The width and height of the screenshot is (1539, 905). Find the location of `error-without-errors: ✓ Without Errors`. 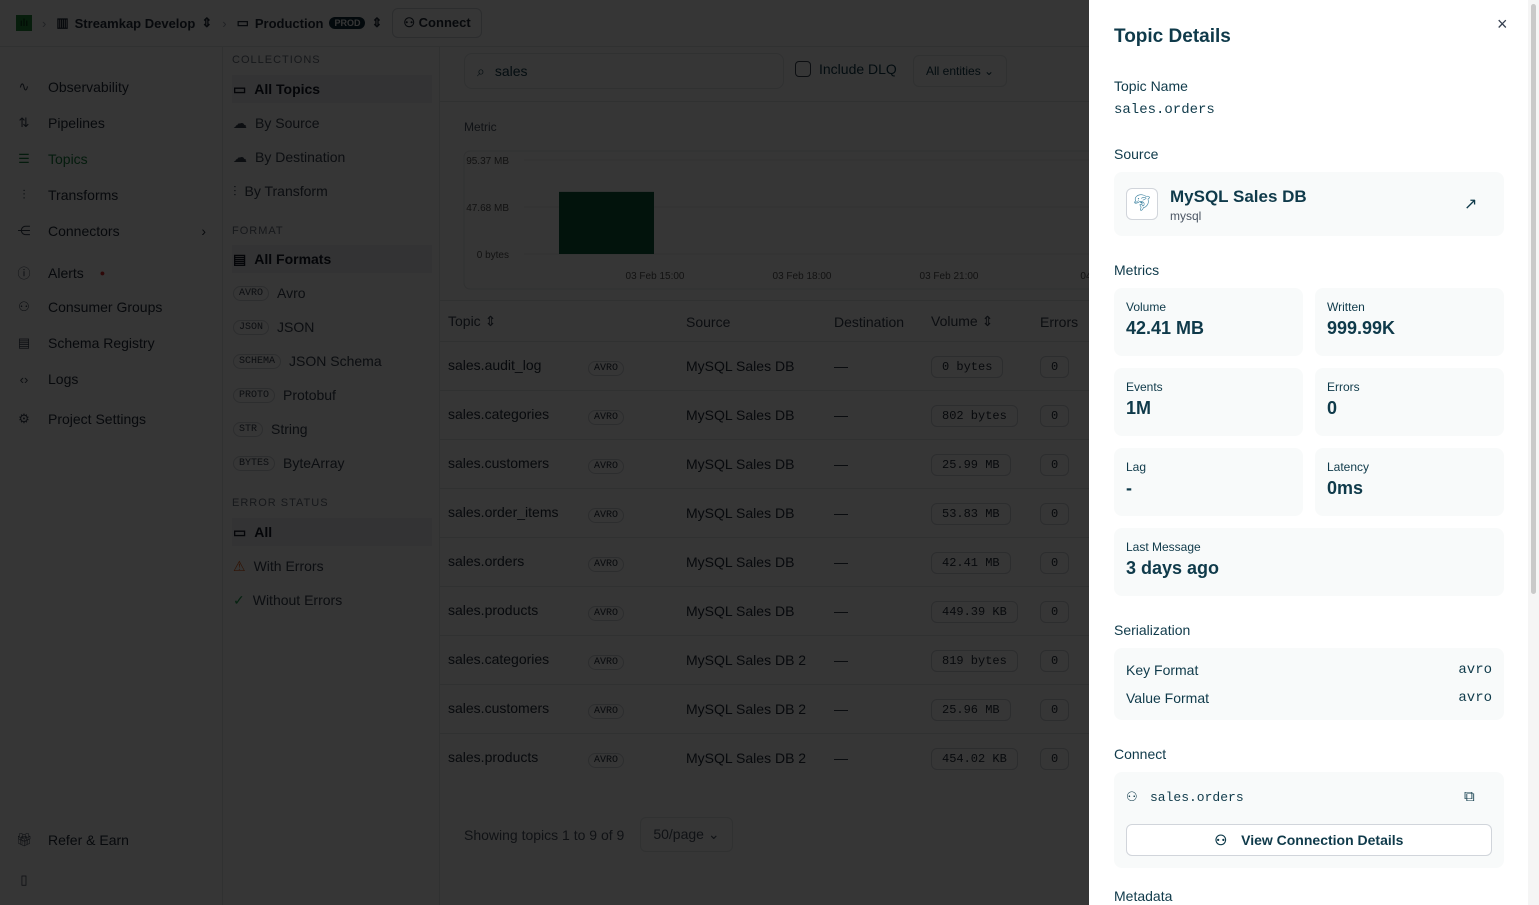

error-without-errors: ✓ Without Errors is located at coordinates (288, 600).